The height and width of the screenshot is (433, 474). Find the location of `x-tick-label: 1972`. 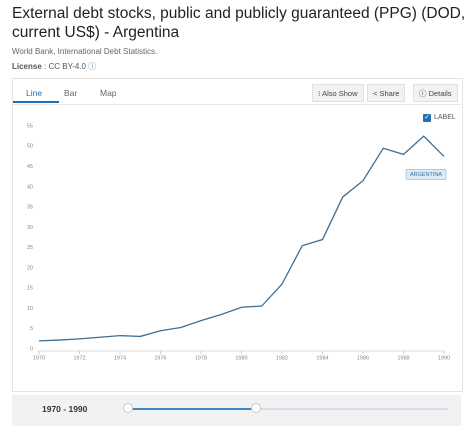

x-tick-label: 1972 is located at coordinates (79, 358).